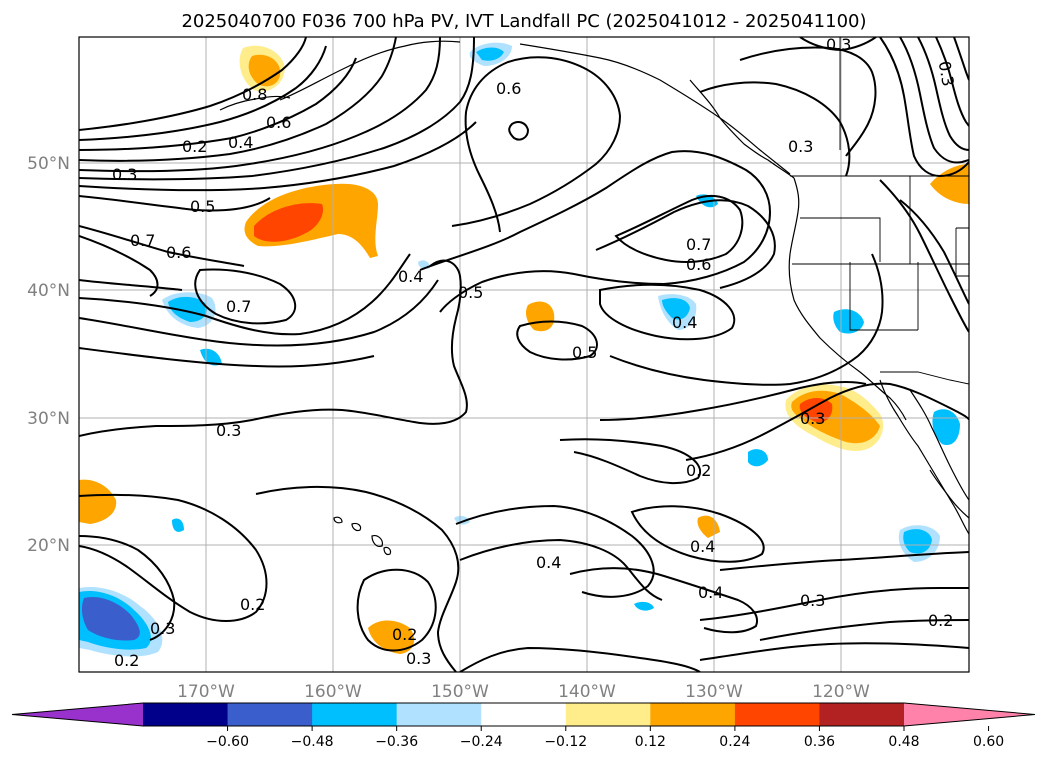 The width and height of the screenshot is (1047, 765). I want to click on shade-mexico-coast-core, so click(917, 541).